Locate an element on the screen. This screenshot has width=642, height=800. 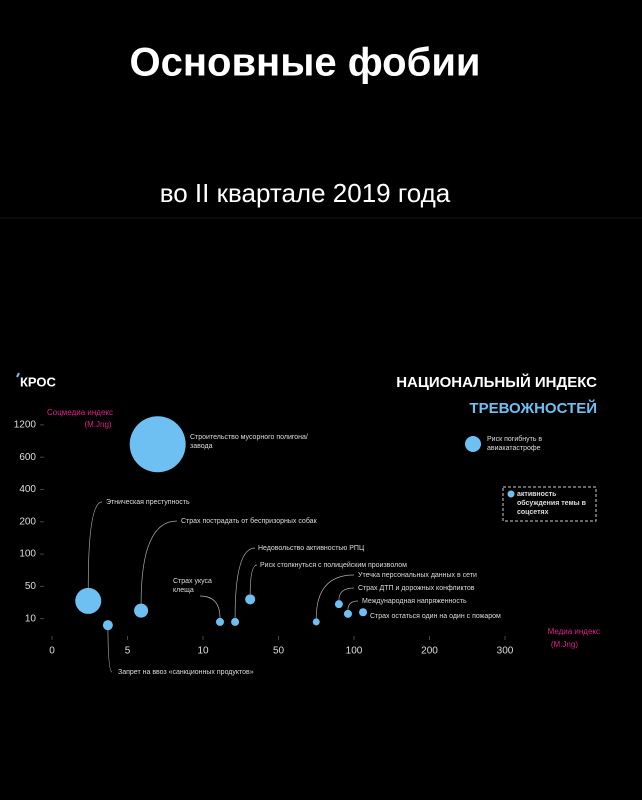
legend-box is located at coordinates (549, 504).